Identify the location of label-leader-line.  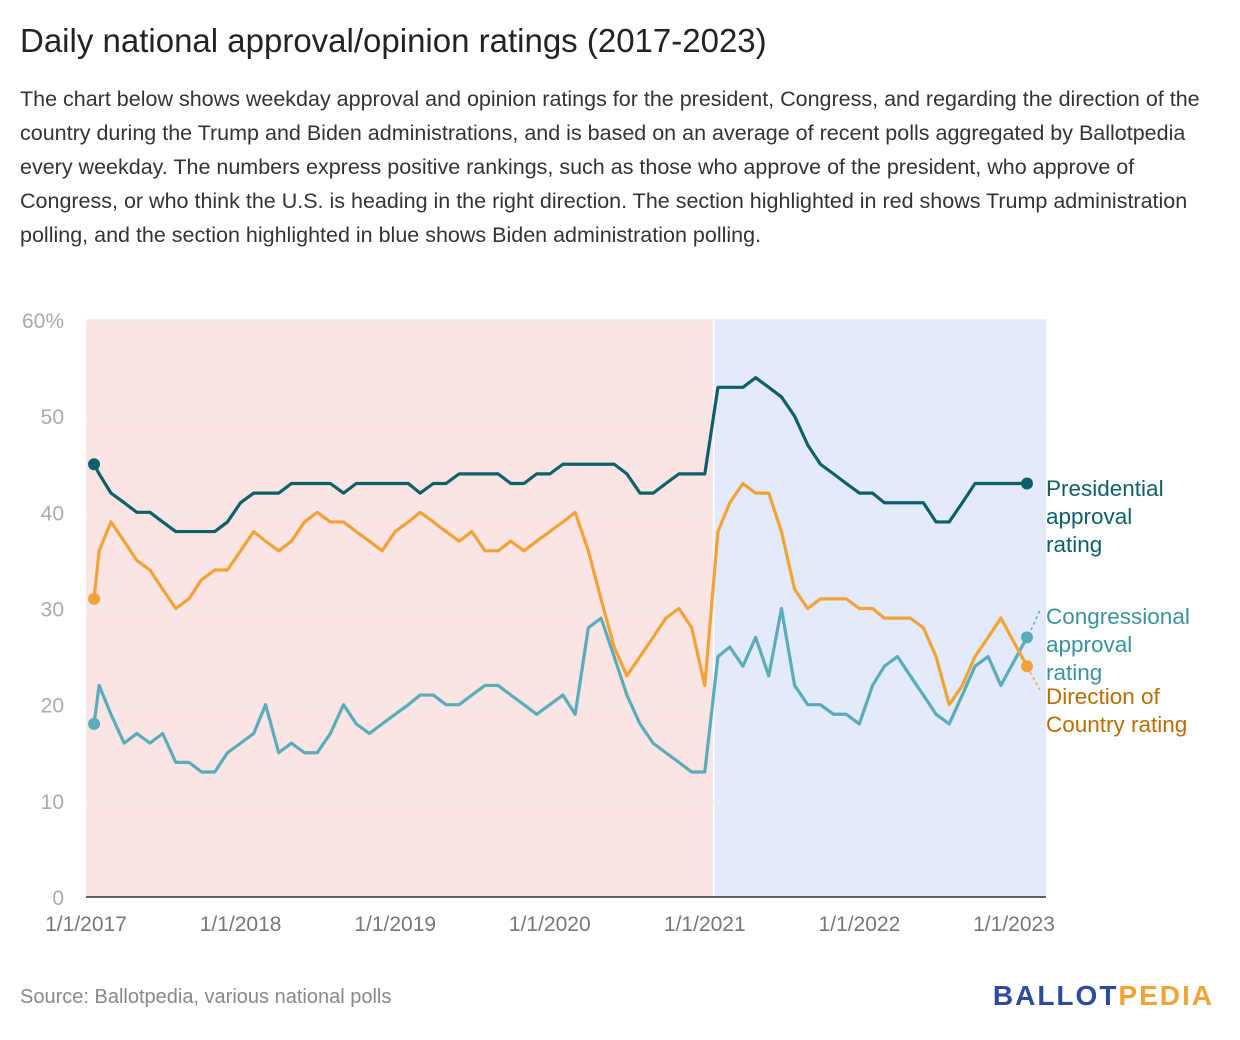
(1035, 620).